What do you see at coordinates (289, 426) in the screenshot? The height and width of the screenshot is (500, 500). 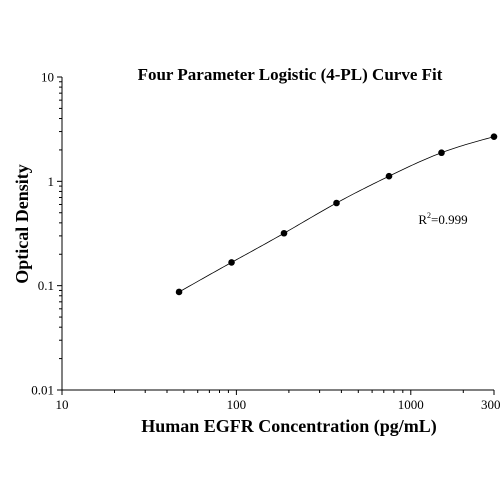 I see `x-axis-label: Human EGFR Concentration (pg/mL)` at bounding box center [289, 426].